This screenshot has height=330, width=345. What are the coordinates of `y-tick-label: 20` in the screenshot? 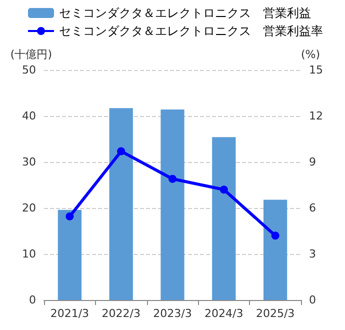 It's located at (29, 208).